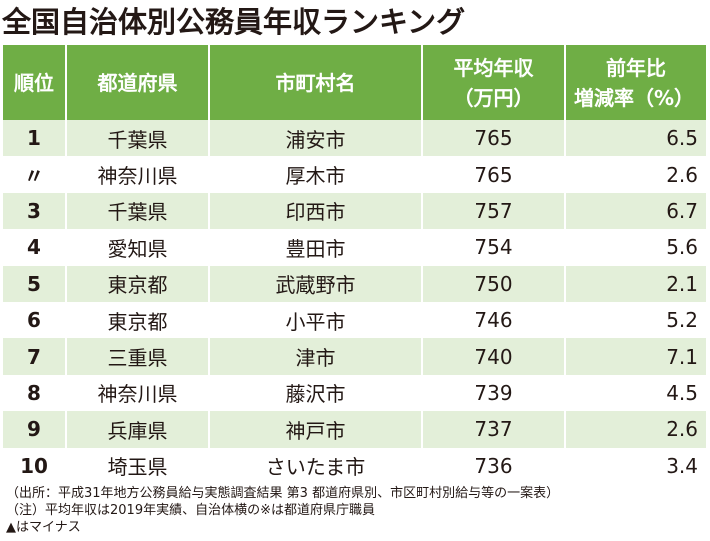  I want to click on cell-yoy-change: 3.4, so click(635, 465).